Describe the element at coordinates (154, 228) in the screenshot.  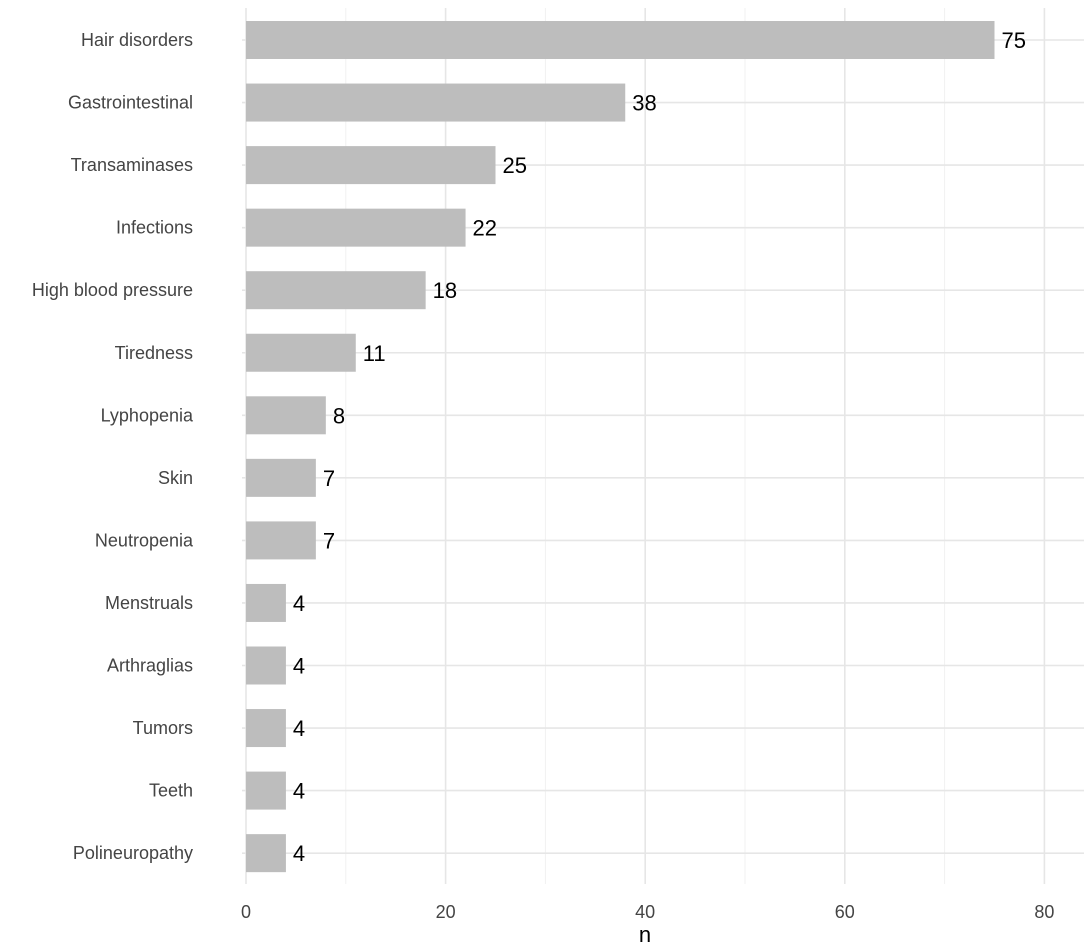
I see `category-label: Infections` at that location.